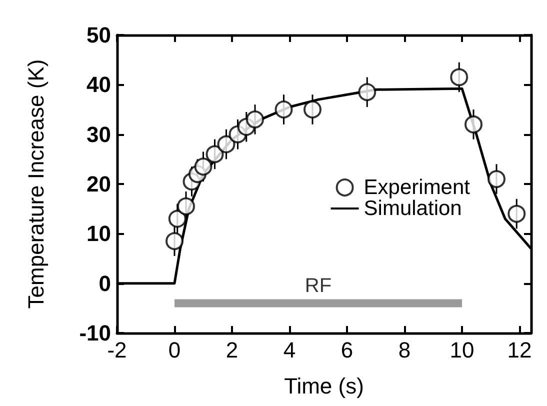 The image size is (547, 406). What do you see at coordinates (104, 283) in the screenshot?
I see `y-tick-label: 0` at bounding box center [104, 283].